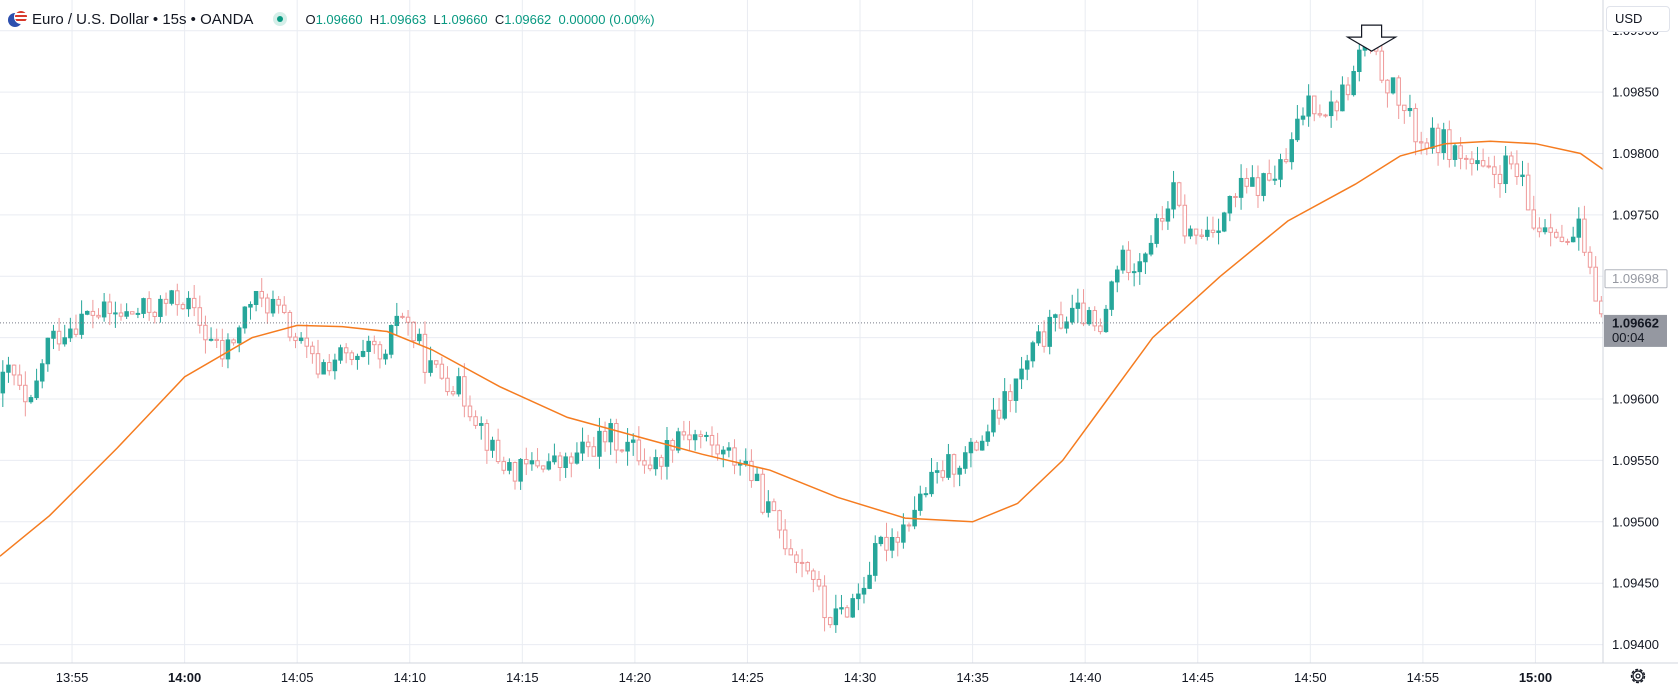 The width and height of the screenshot is (1678, 694). I want to click on time-tick-label: 14:40, so click(1085, 677).